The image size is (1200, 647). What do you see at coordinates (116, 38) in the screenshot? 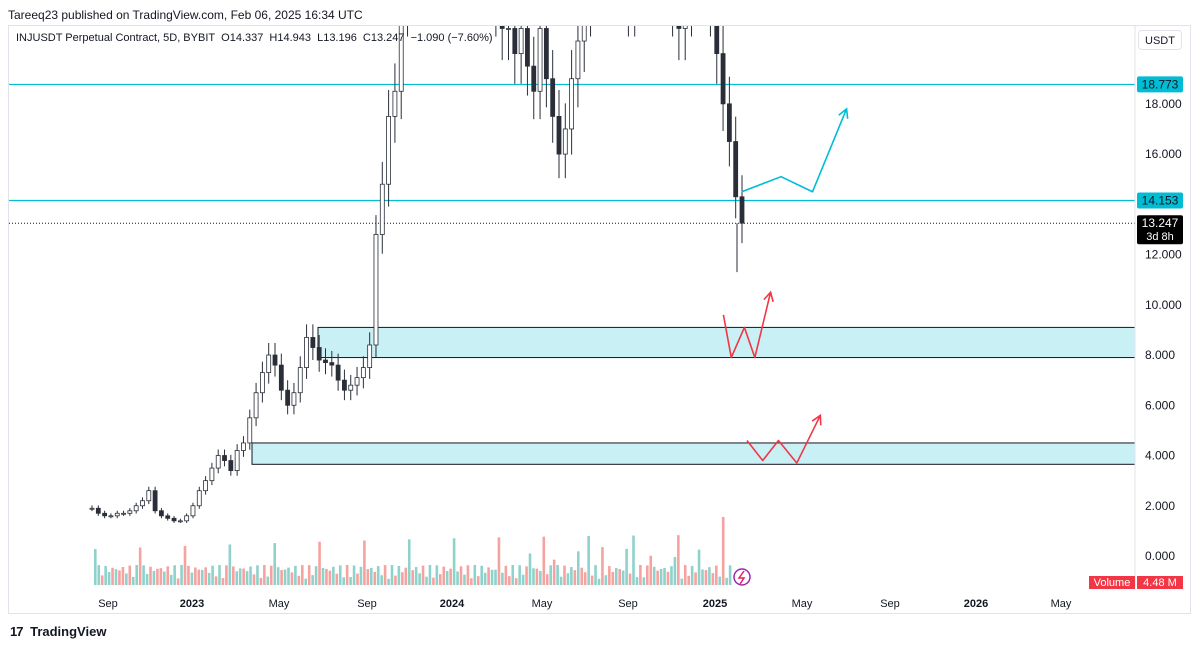
I see `symbol-name: INJUSDT Perpetual Contract, 5D, BYBIT` at bounding box center [116, 38].